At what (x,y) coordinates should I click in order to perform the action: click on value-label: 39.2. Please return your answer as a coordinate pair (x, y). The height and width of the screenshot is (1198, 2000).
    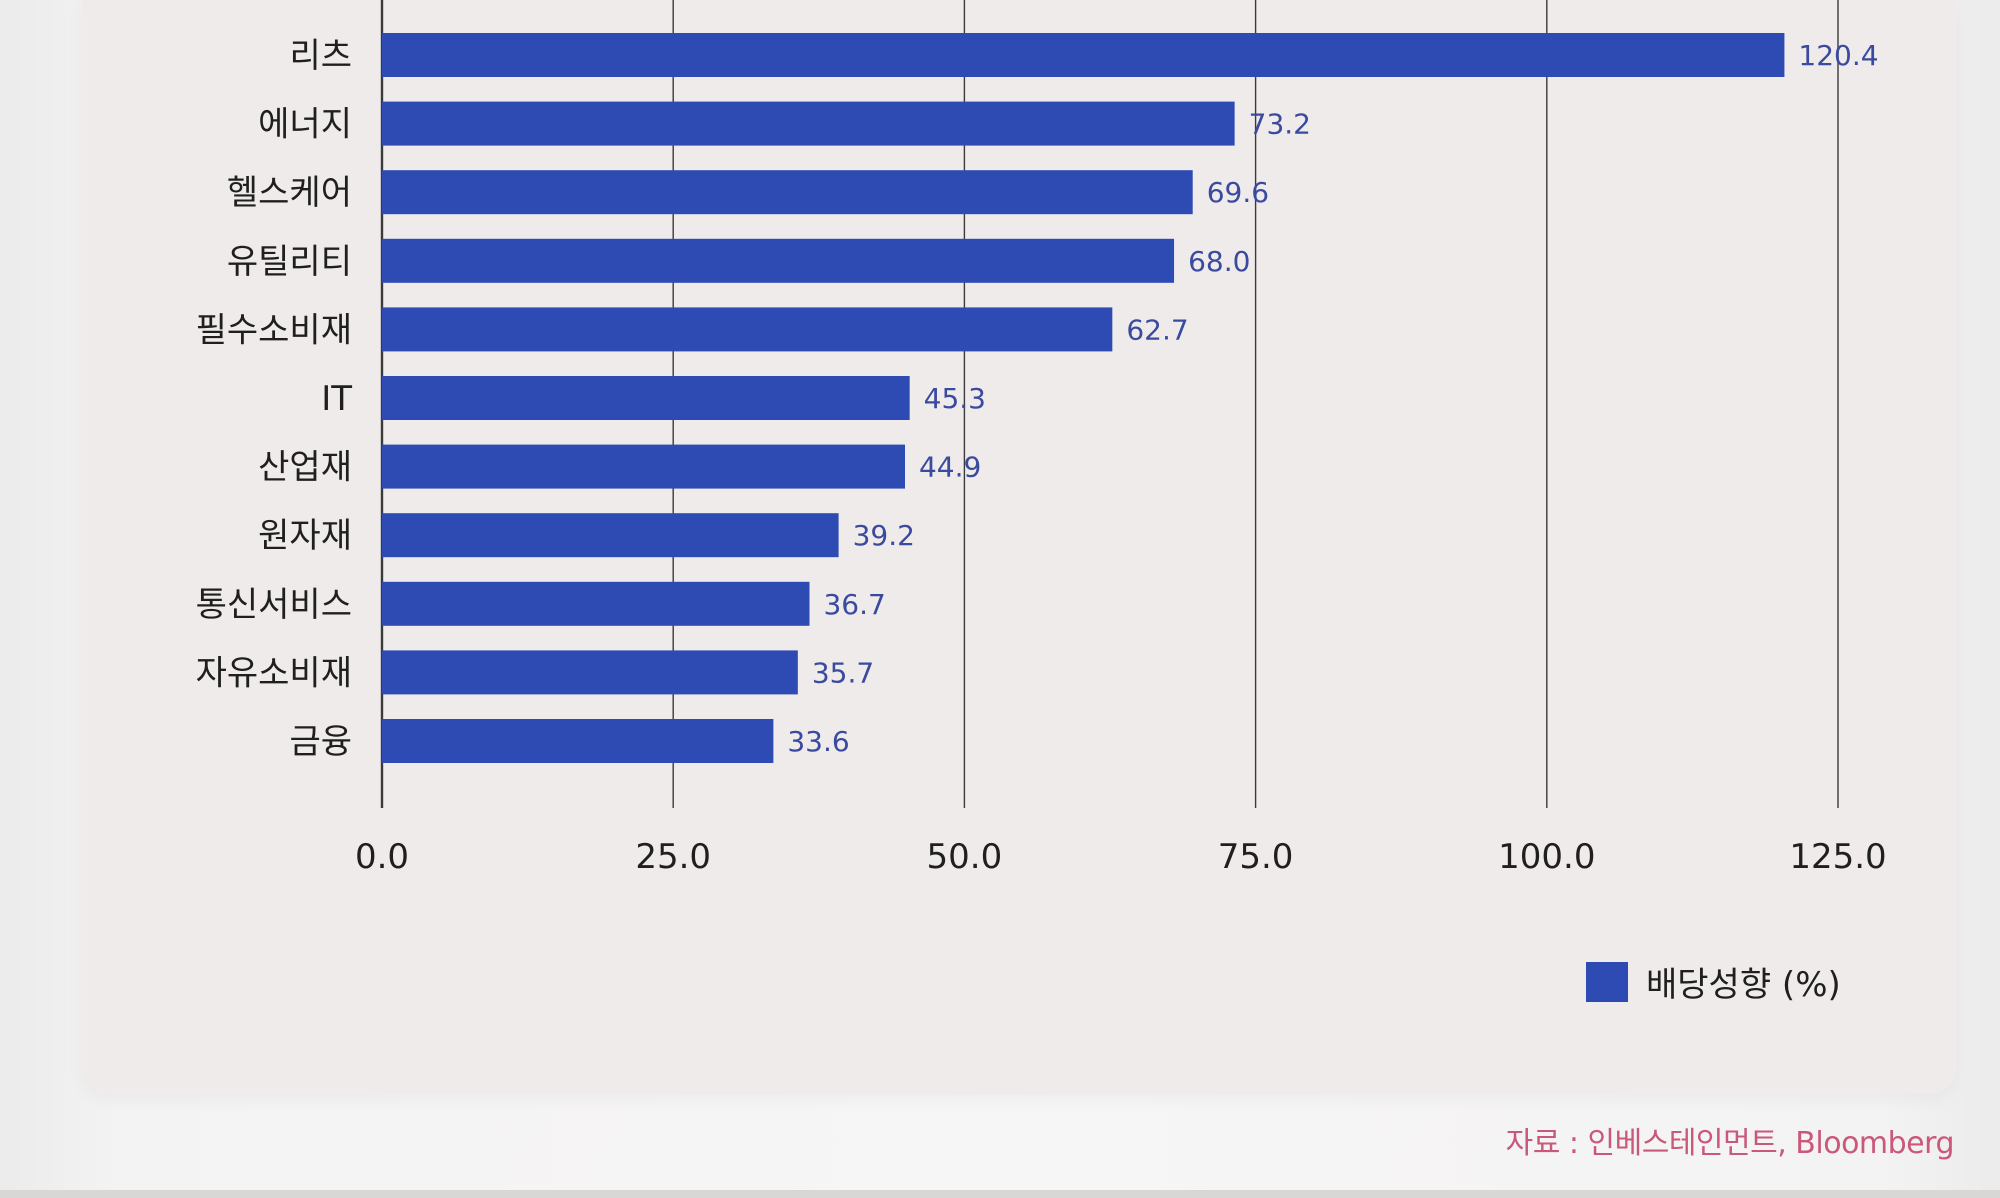
    Looking at the image, I should click on (884, 535).